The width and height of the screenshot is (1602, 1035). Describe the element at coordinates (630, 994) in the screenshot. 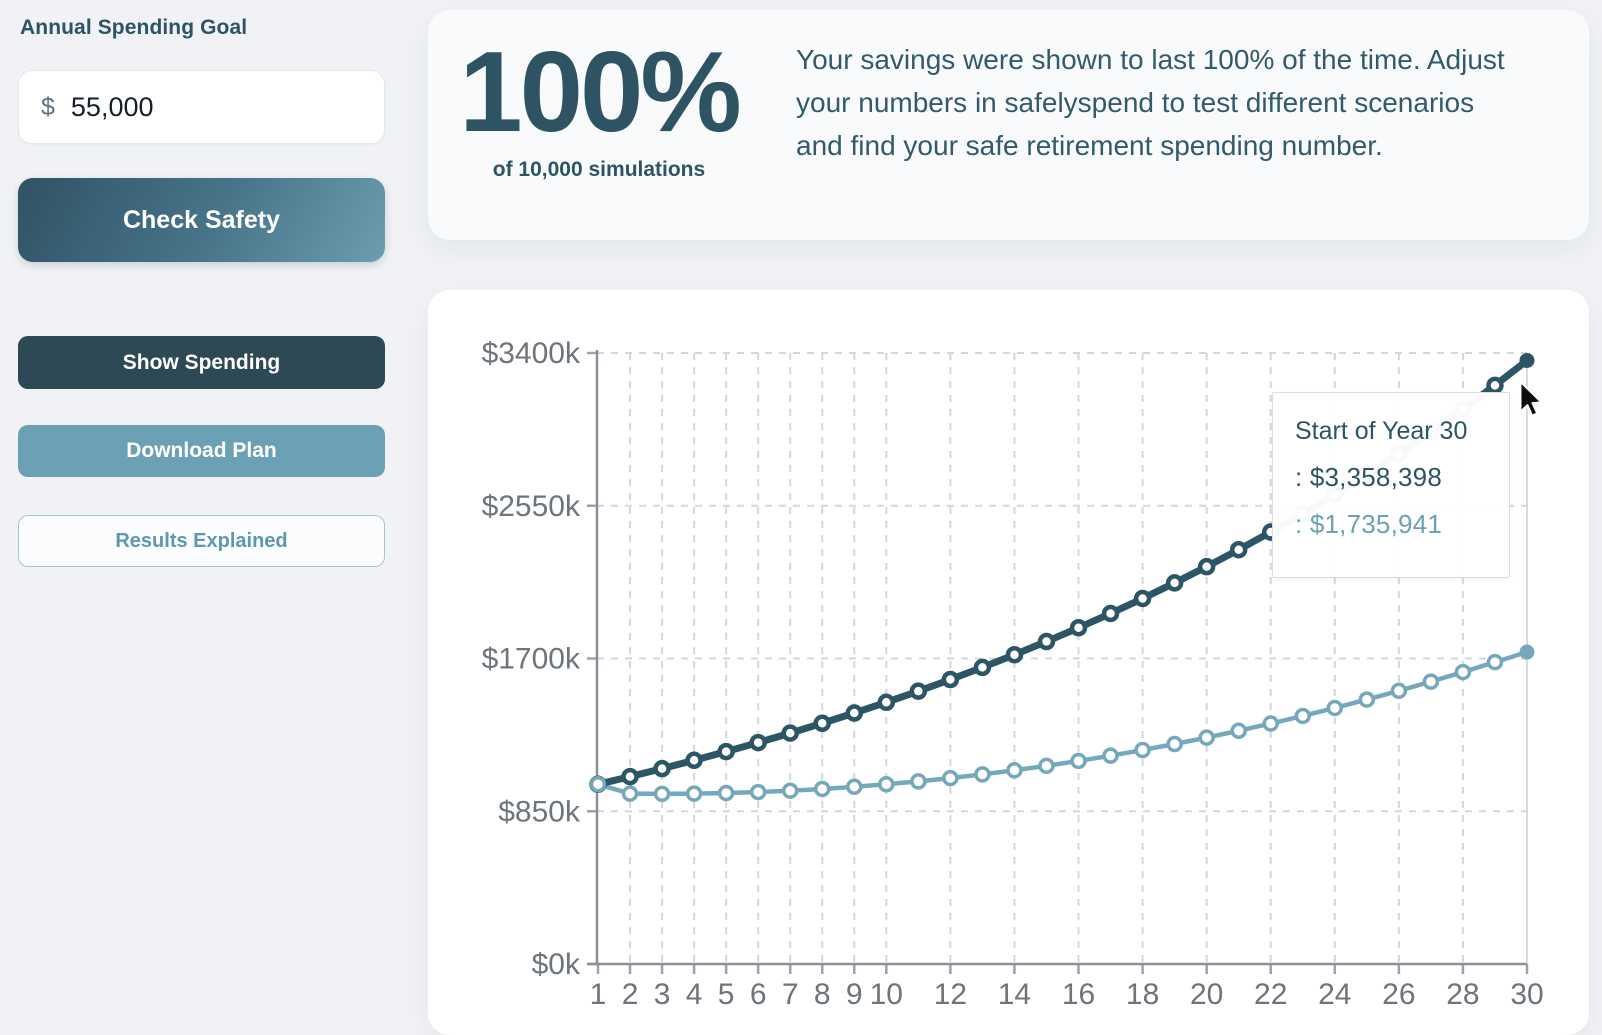

I see `svg-text: 2` at that location.